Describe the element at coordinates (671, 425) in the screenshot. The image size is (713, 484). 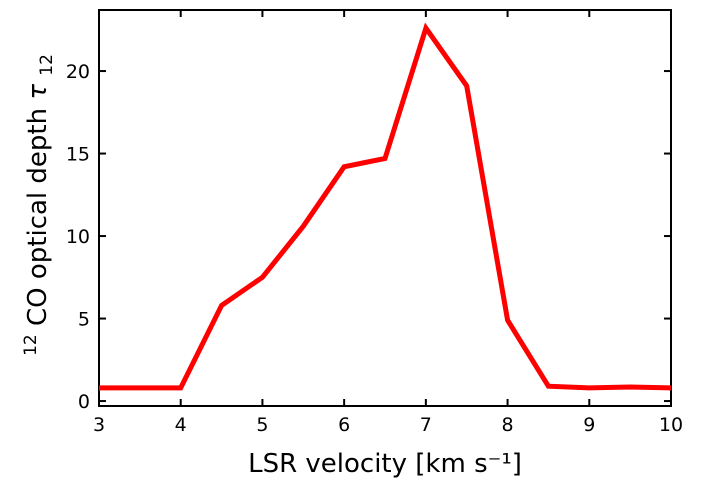
I see `x-tick-label: 10` at that location.